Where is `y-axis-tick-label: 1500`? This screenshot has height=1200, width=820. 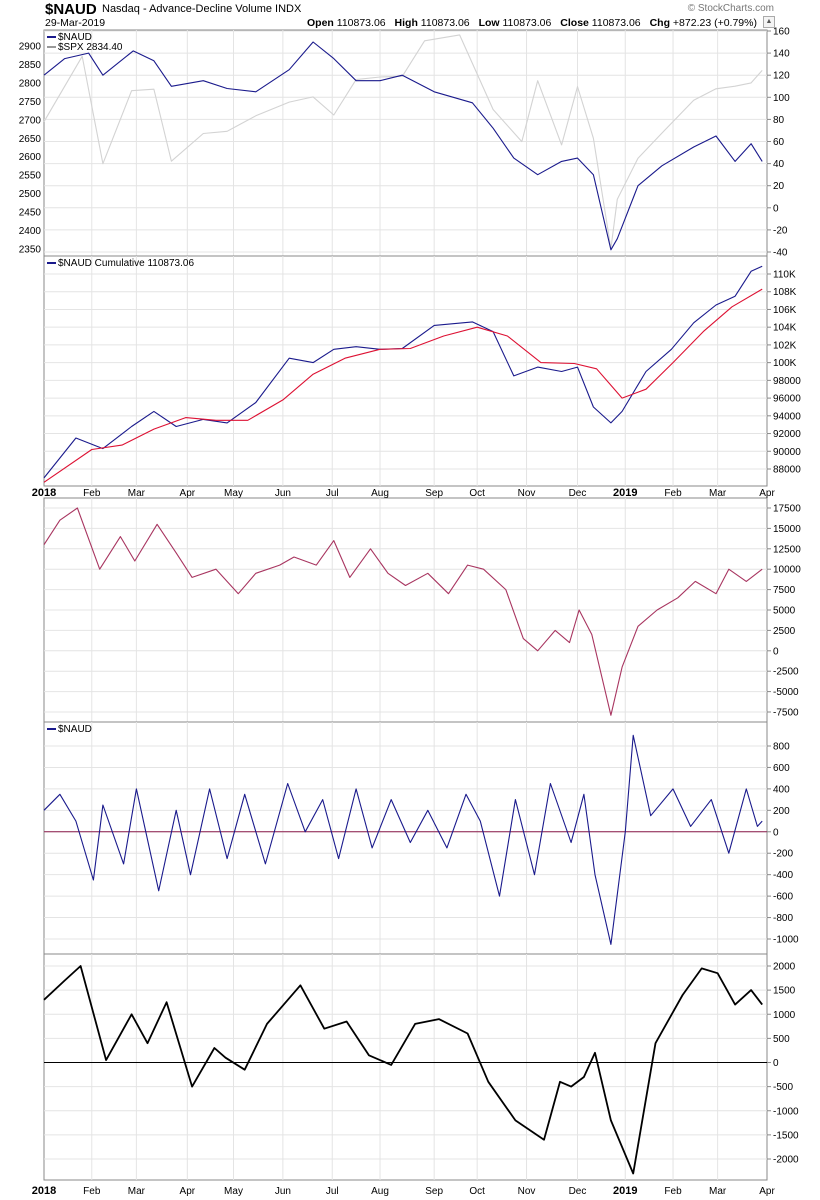 y-axis-tick-label: 1500 is located at coordinates (784, 991).